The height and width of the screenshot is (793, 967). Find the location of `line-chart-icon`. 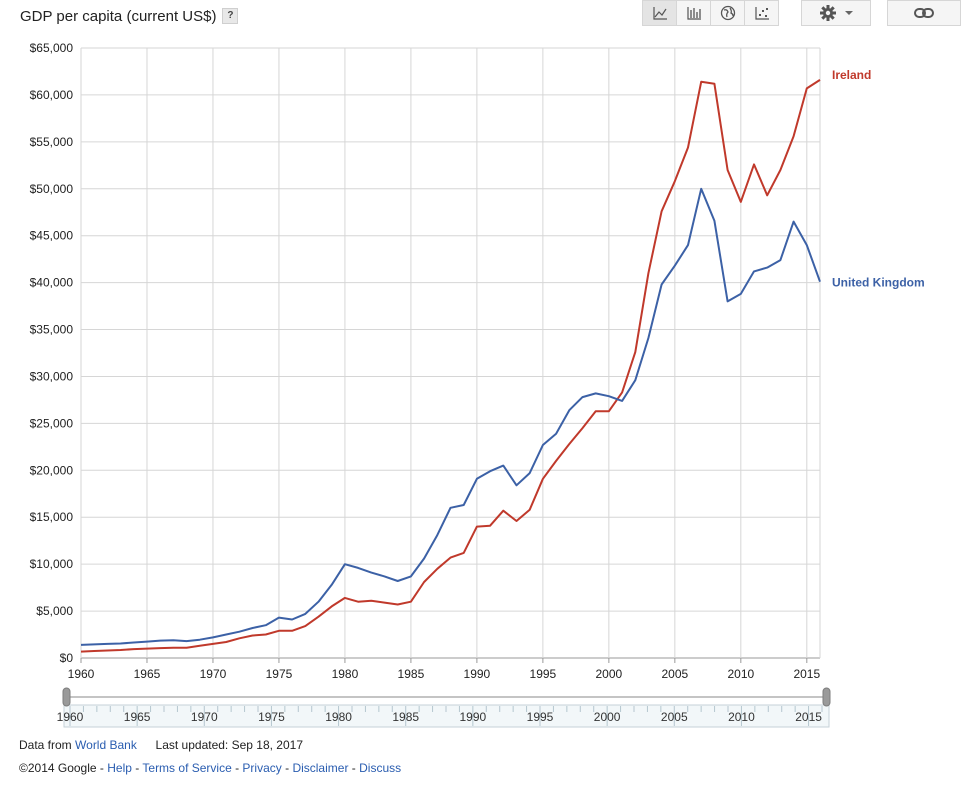

line-chart-icon is located at coordinates (659, 13).